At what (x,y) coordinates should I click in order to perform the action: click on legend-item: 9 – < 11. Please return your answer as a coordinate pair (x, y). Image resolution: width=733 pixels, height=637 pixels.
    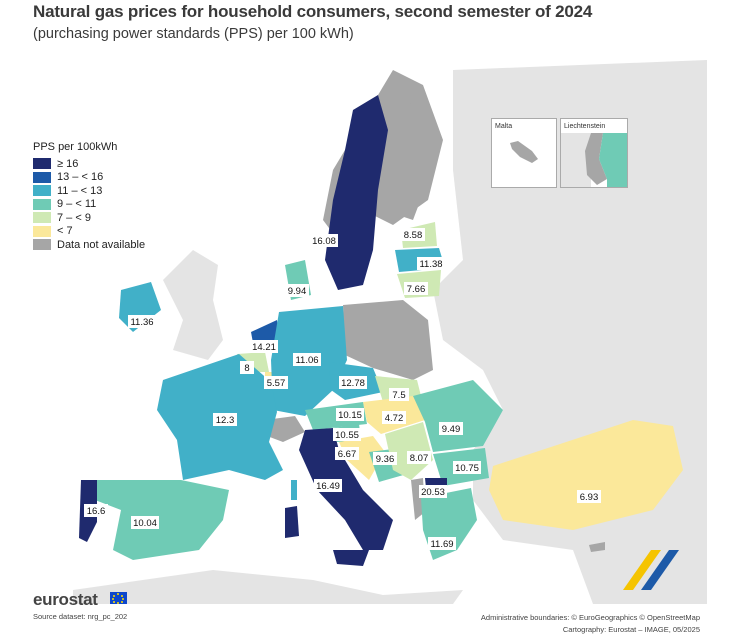
    Looking at the image, I should click on (89, 205).